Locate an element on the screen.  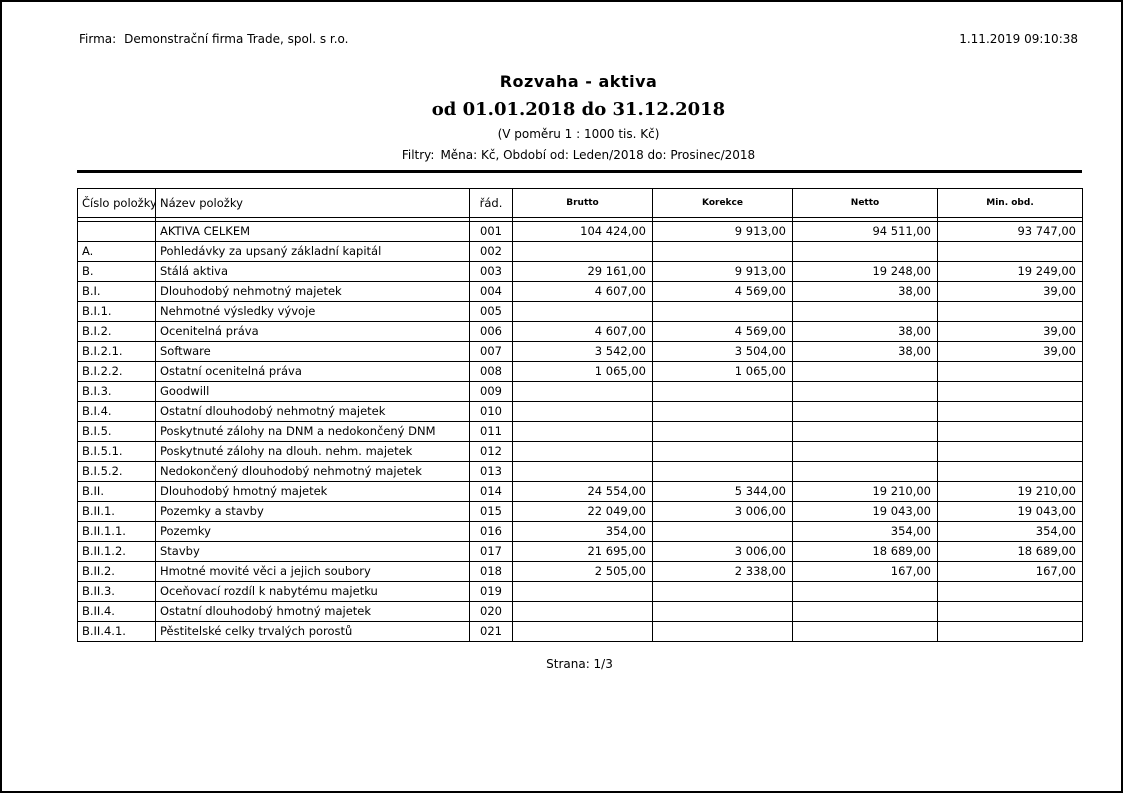
row-item-name: Ostatní dlouhodobý hmotný majetek is located at coordinates (312, 611).